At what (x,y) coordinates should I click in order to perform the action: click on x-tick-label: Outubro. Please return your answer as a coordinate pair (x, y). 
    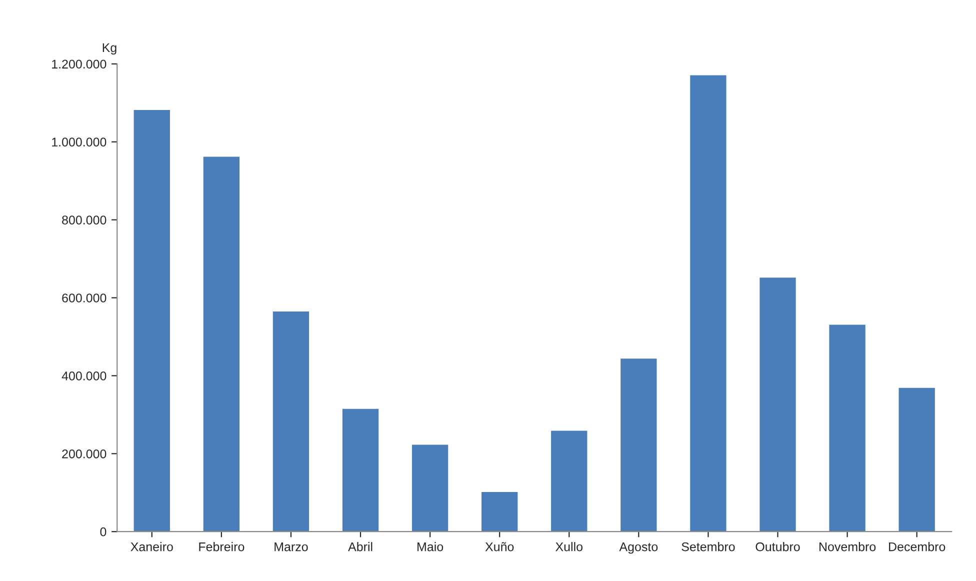
    Looking at the image, I should click on (778, 547).